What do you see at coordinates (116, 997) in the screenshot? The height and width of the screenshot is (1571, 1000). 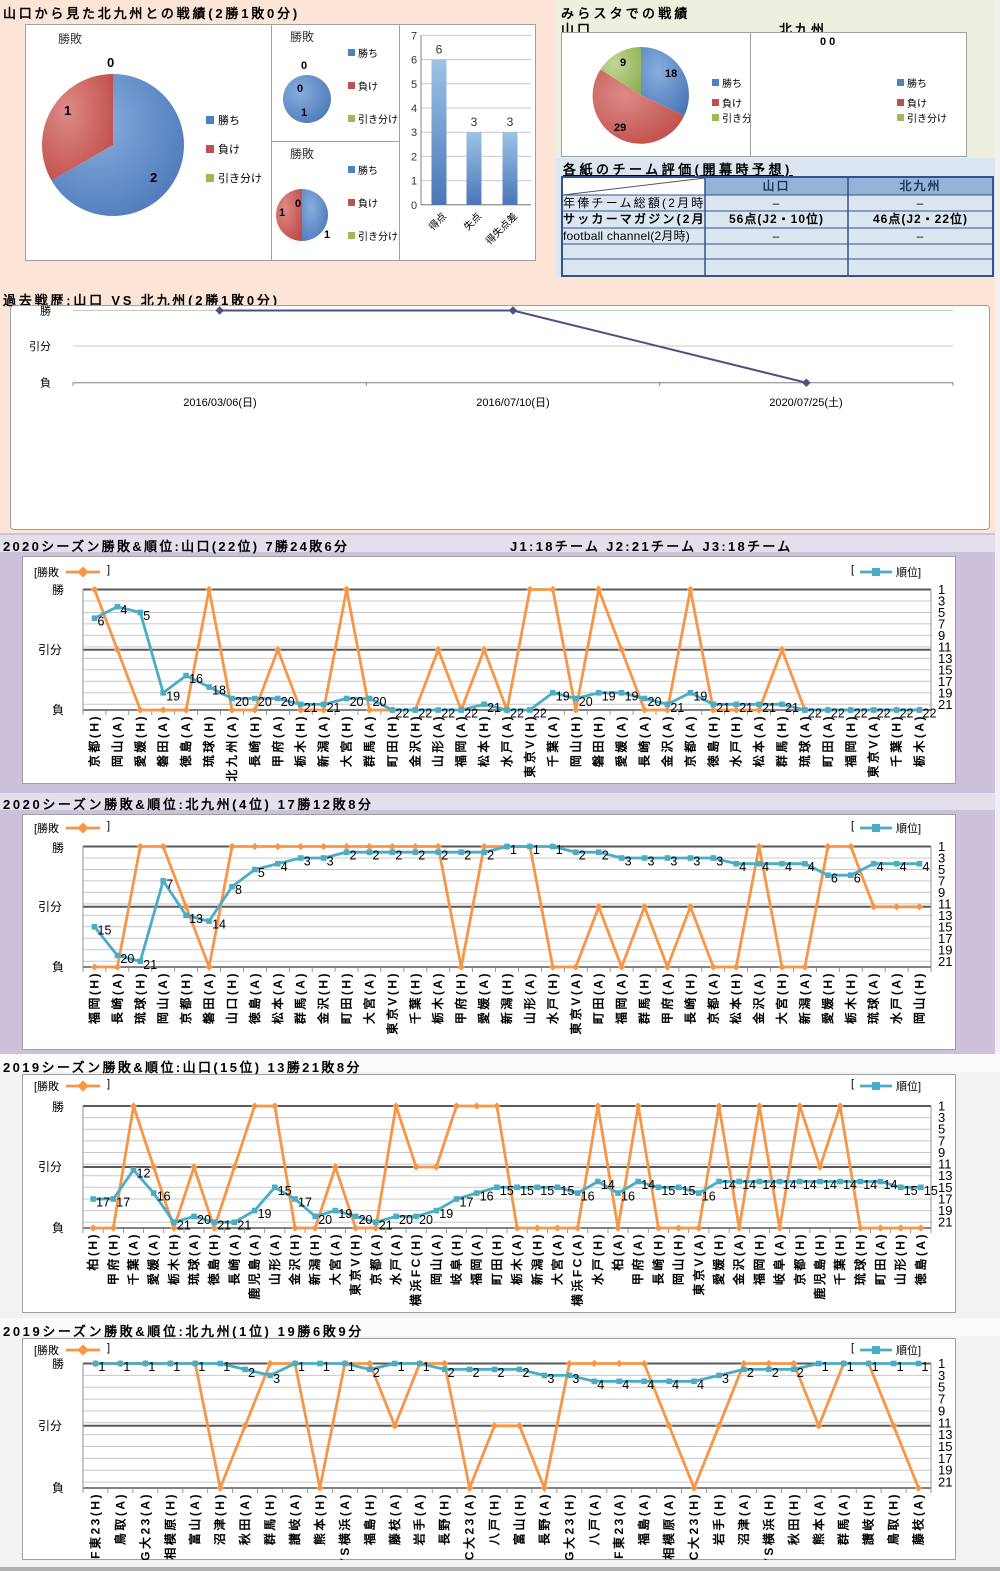 I see `svg-text: 長崎(A)` at bounding box center [116, 997].